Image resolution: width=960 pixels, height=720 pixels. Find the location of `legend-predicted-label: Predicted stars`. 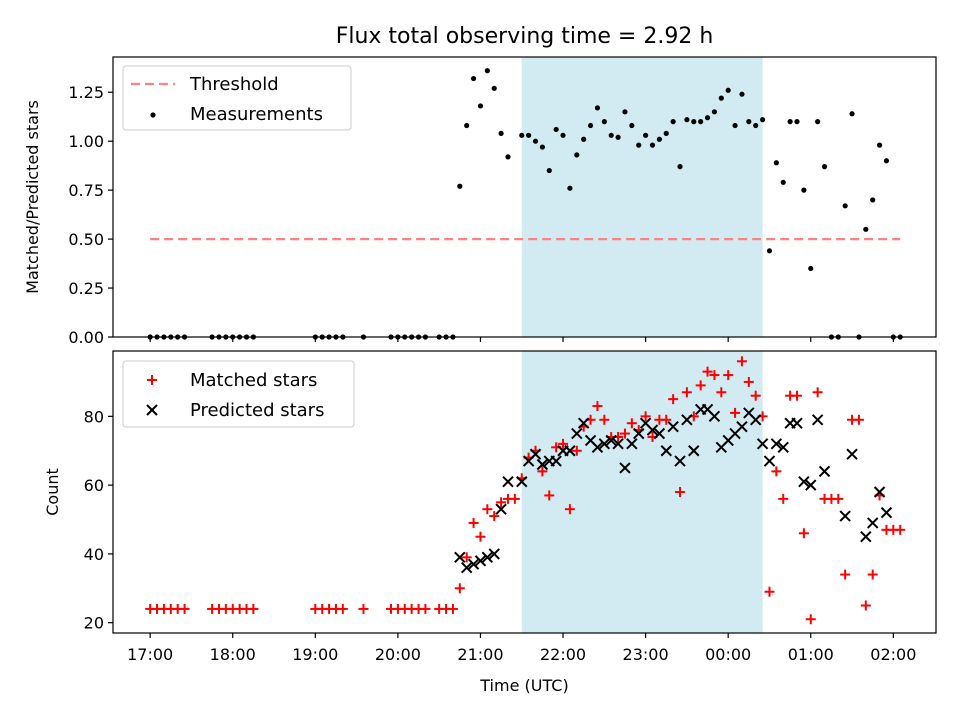

legend-predicted-label: Predicted stars is located at coordinates (257, 410).